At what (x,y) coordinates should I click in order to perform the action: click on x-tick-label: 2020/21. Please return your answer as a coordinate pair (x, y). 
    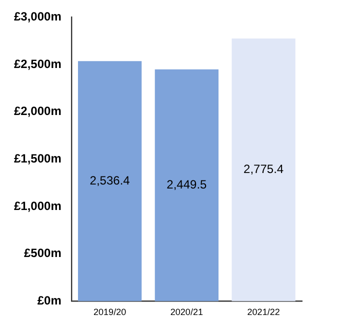
    Looking at the image, I should click on (186, 312).